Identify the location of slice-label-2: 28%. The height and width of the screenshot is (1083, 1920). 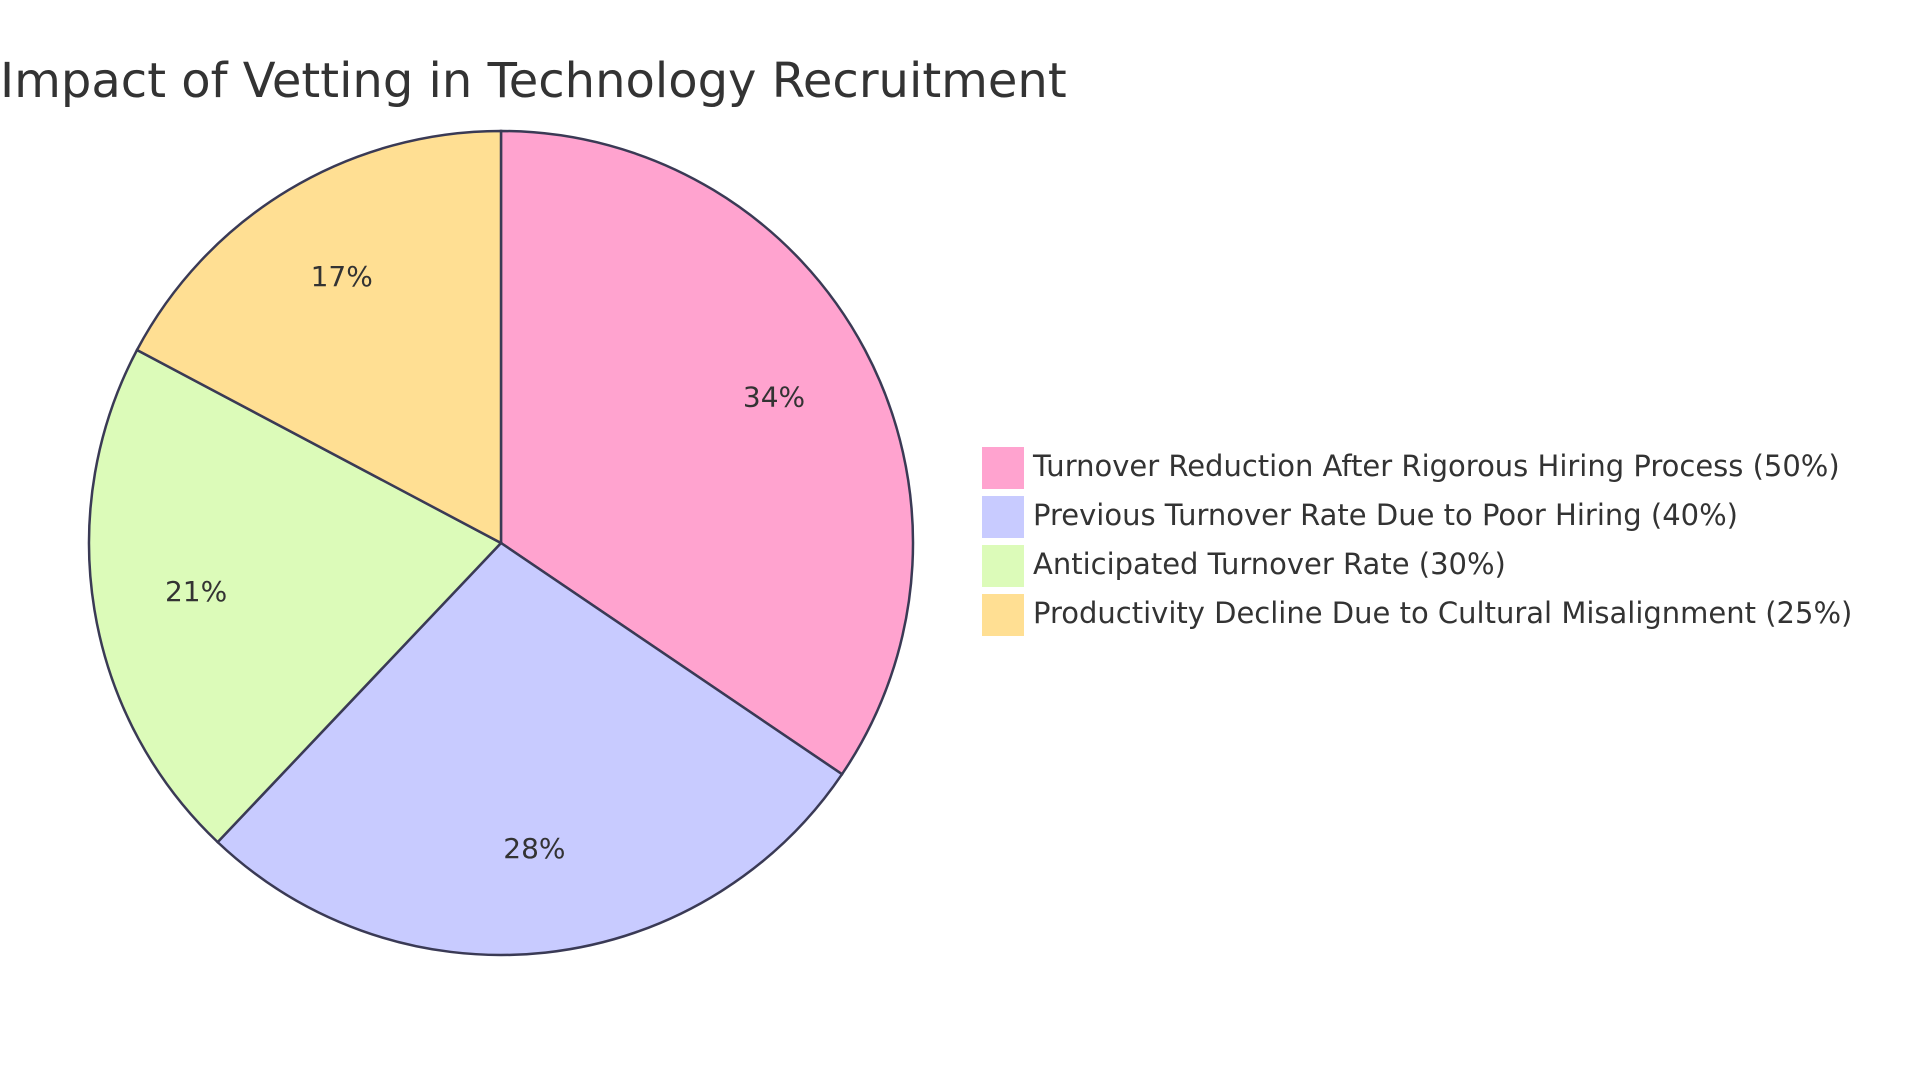
(534, 848).